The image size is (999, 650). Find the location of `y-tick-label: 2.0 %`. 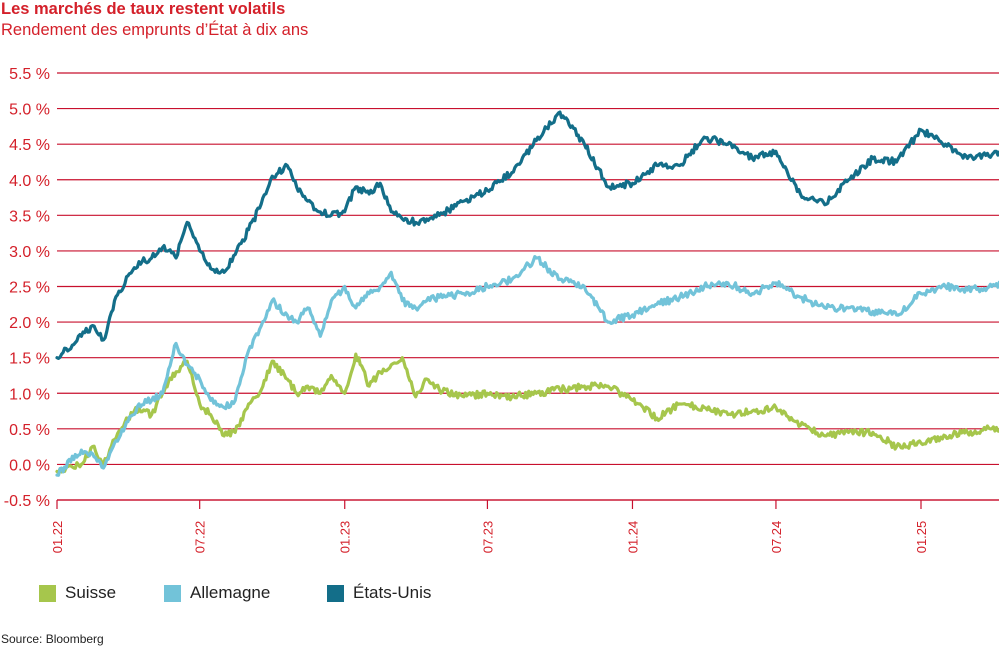

y-tick-label: 2.0 % is located at coordinates (29, 323).